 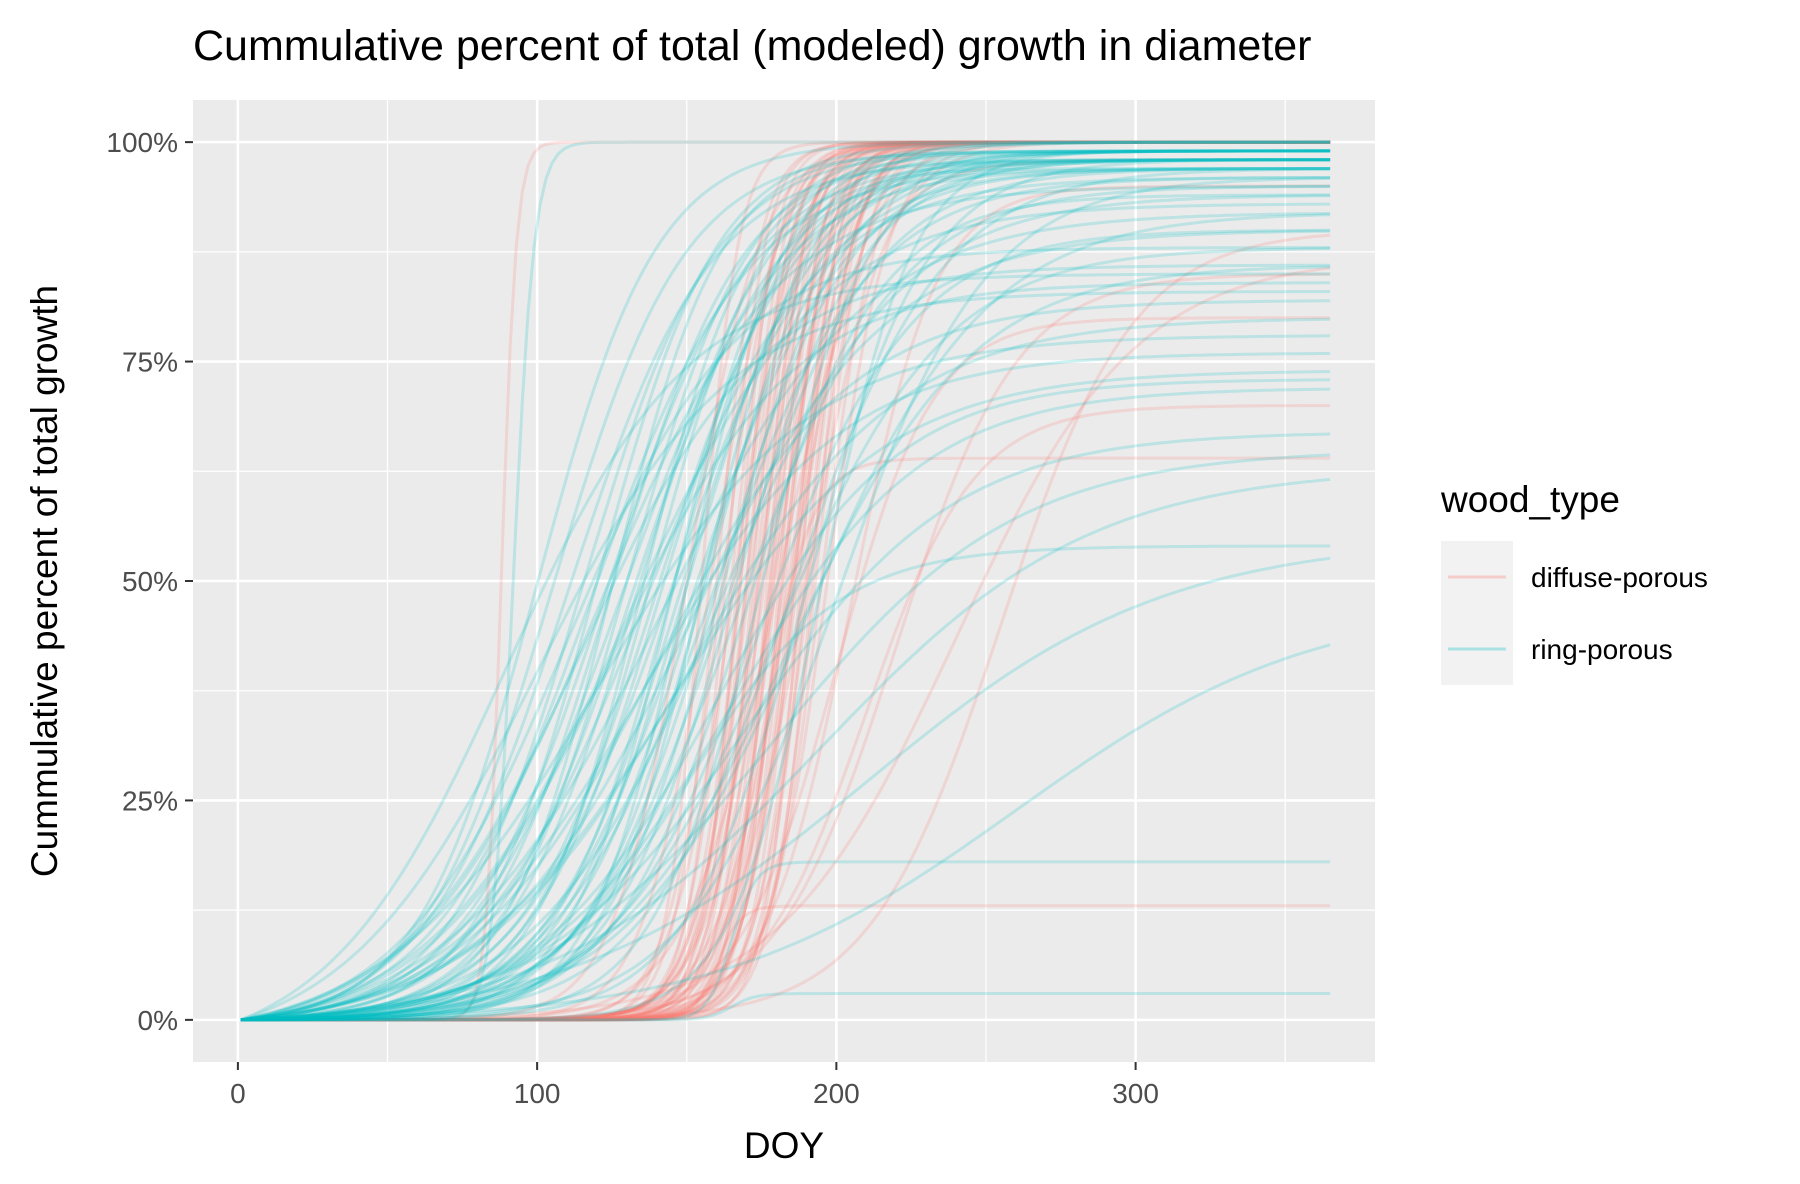 What do you see at coordinates (150, 362) in the screenshot?
I see `y-tick-label: 75%` at bounding box center [150, 362].